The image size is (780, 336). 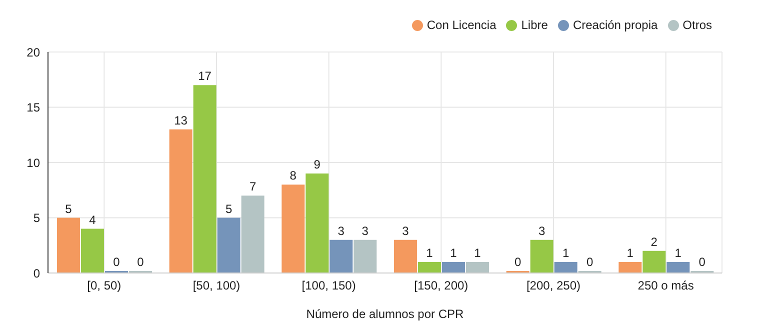 I want to click on x-tick-label: [0, 50), so click(x=104, y=285).